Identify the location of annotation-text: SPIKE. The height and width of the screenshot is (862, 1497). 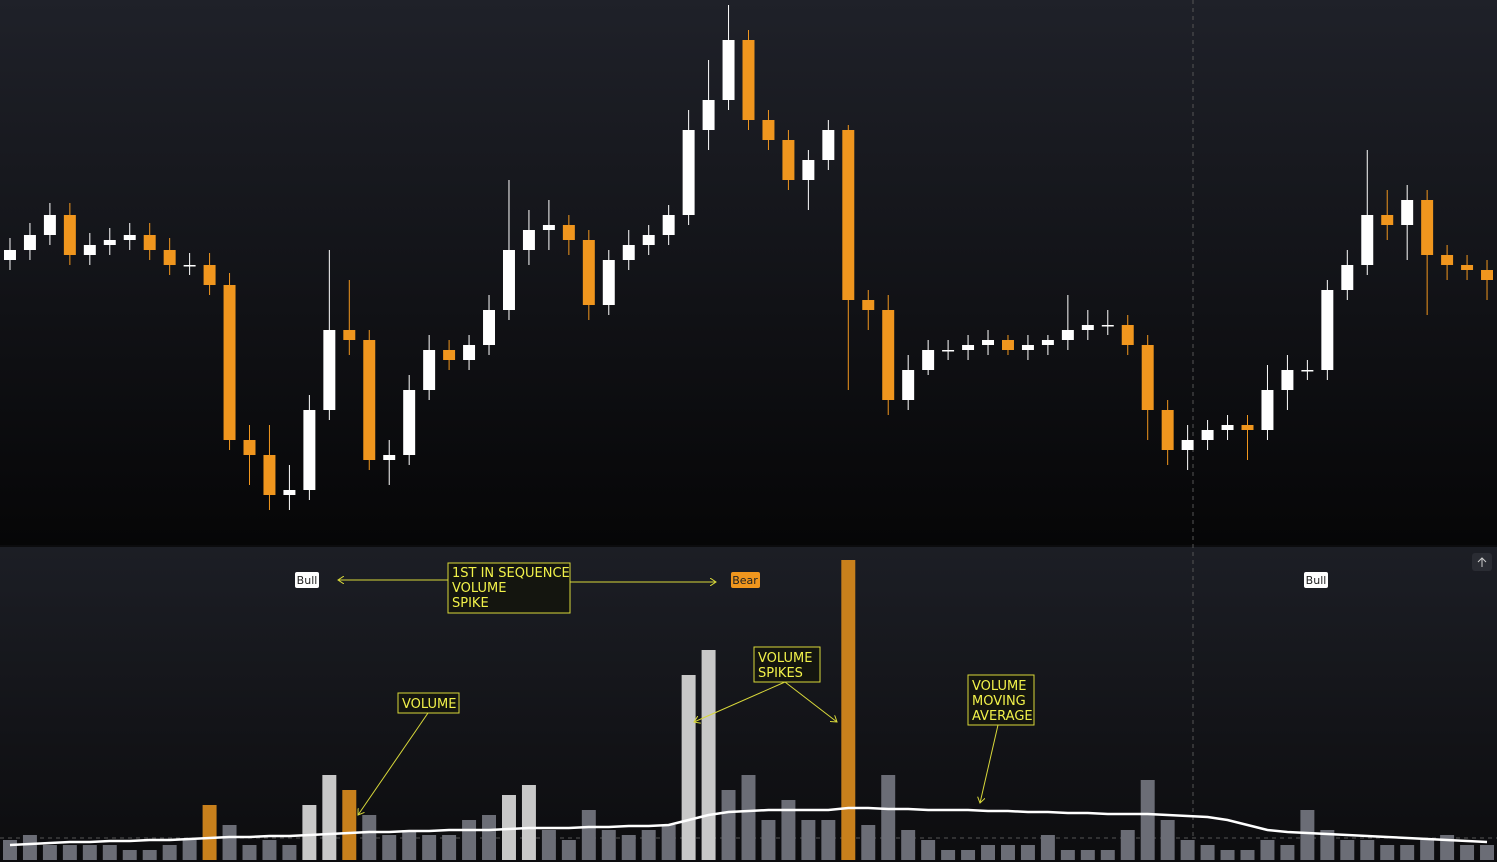
(470, 603).